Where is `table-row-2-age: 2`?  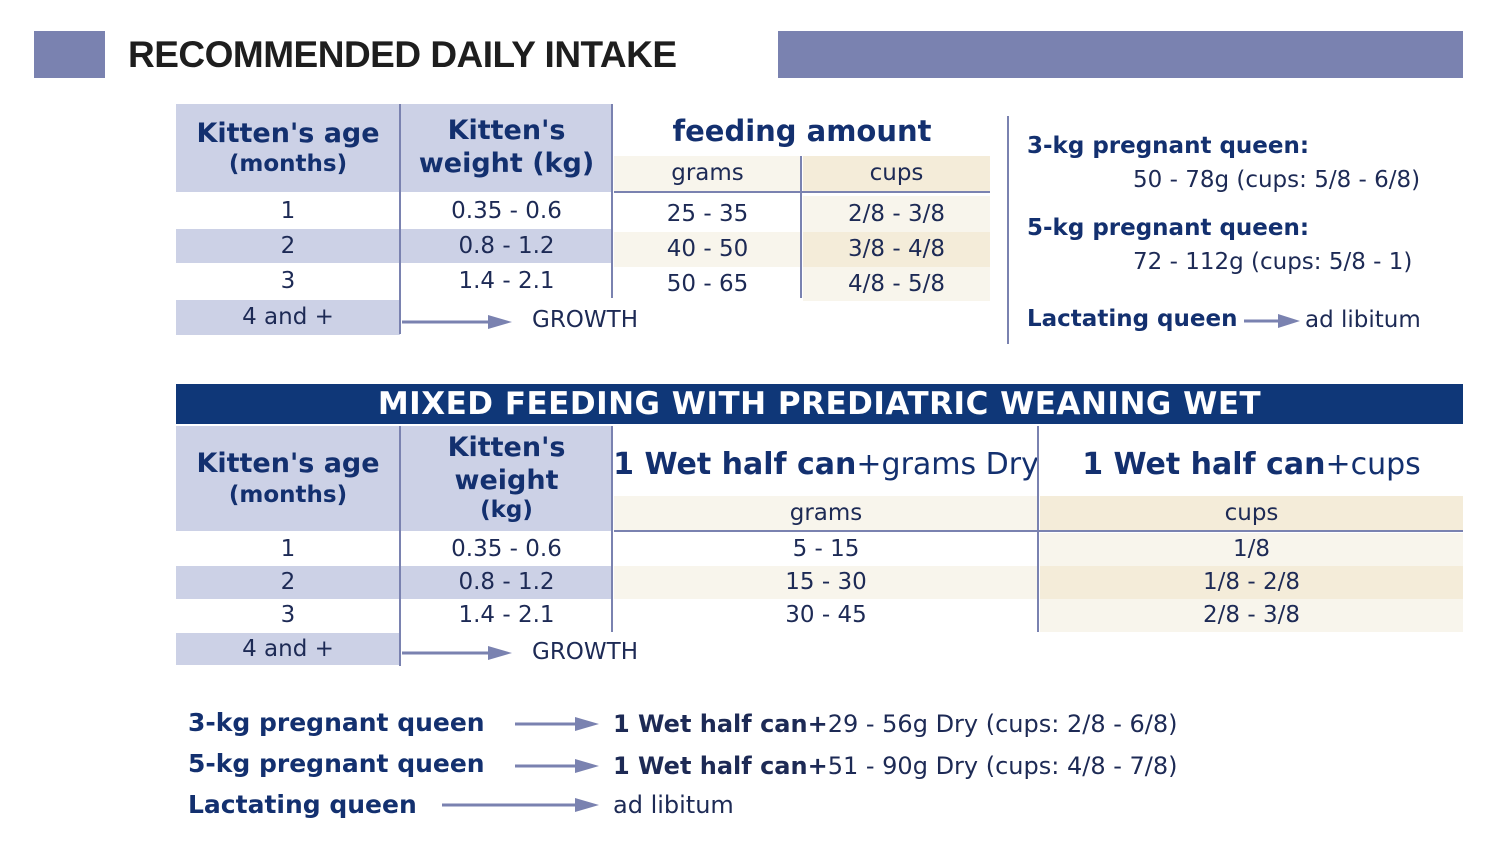
table-row-2-age: 2 is located at coordinates (288, 246).